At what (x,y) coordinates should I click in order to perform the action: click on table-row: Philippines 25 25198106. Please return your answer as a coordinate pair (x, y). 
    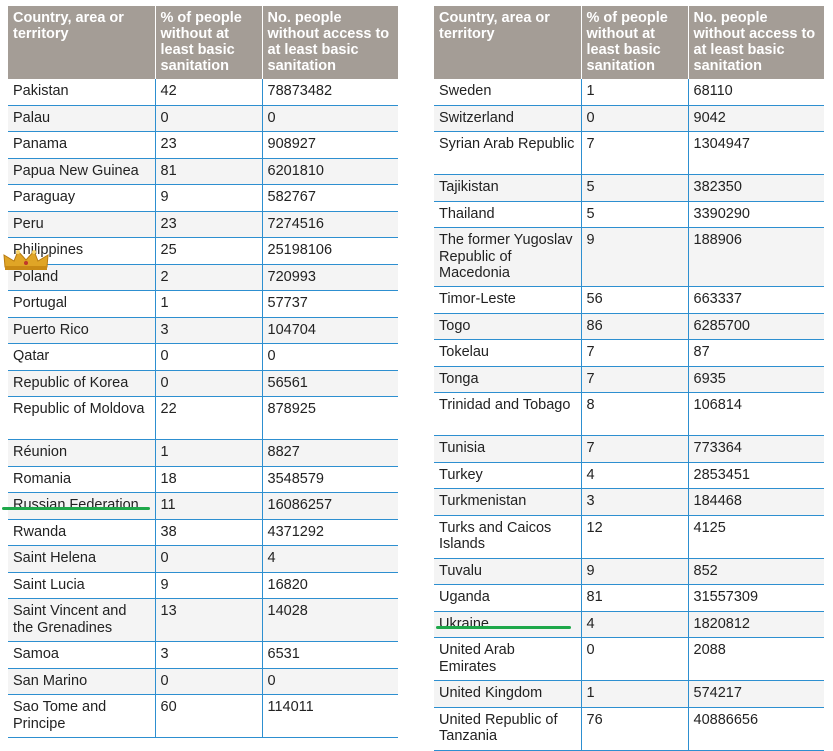
    Looking at the image, I should click on (203, 251).